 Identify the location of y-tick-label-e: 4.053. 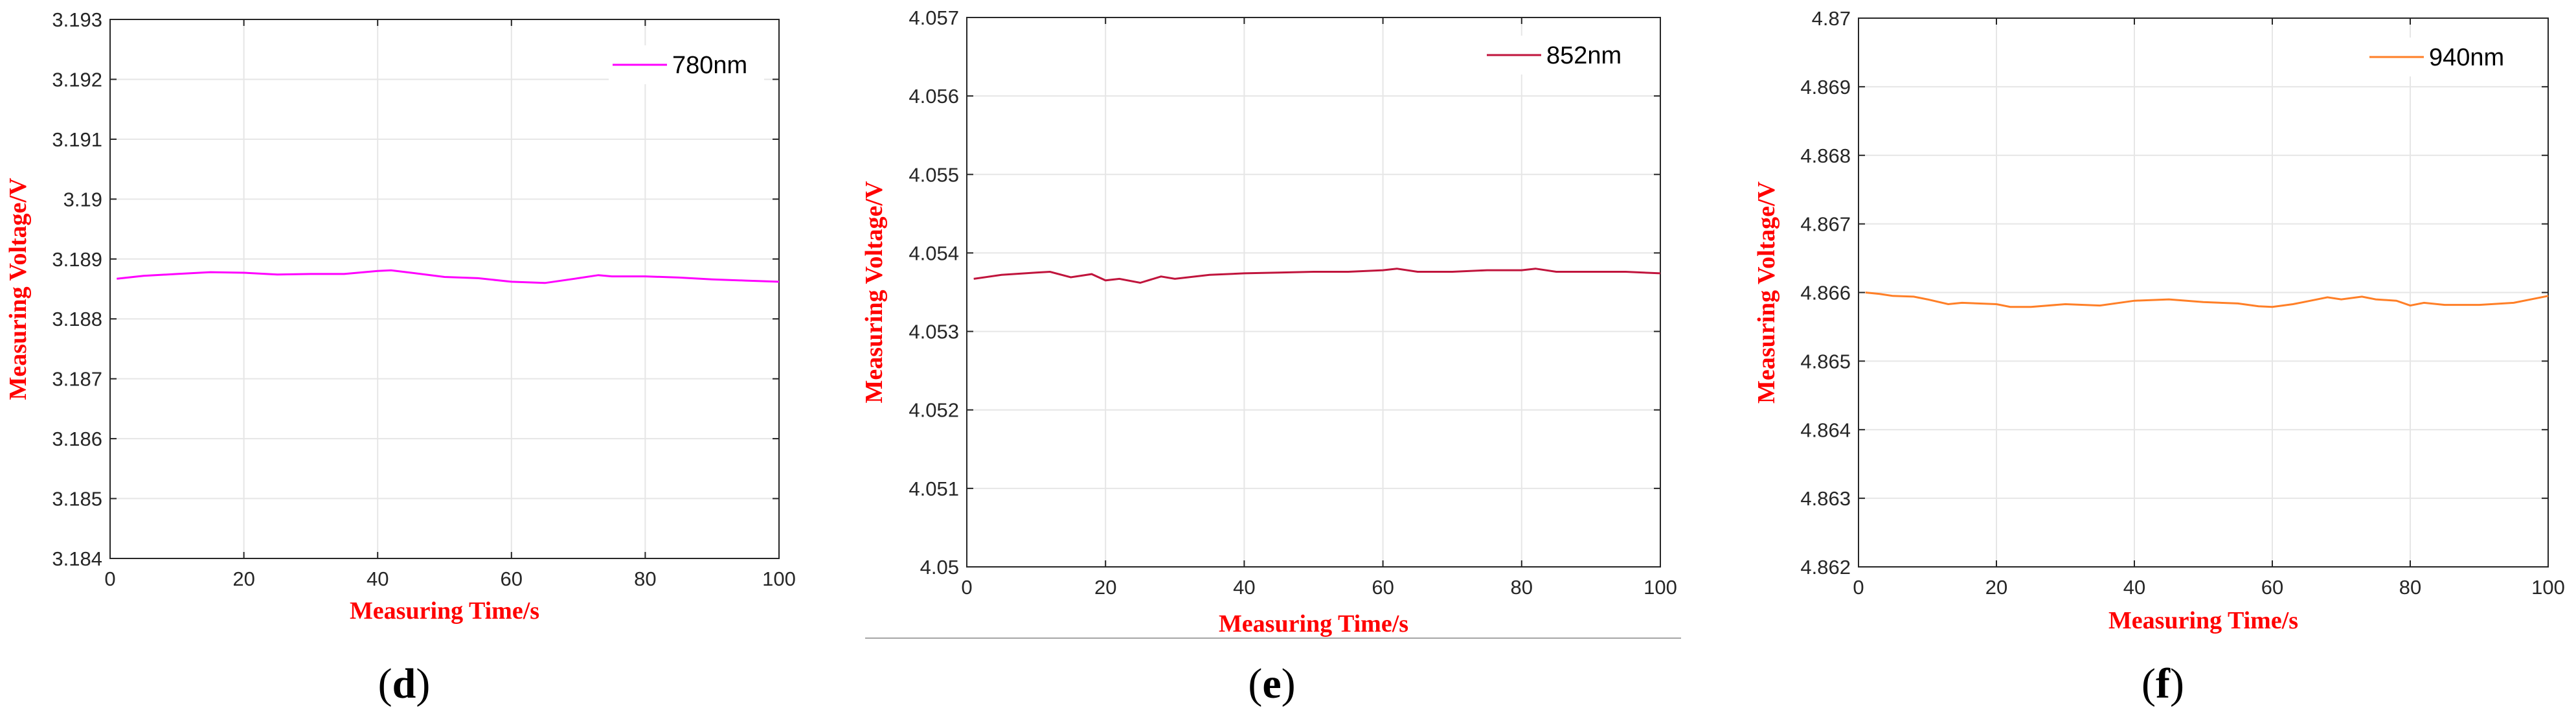
(934, 332).